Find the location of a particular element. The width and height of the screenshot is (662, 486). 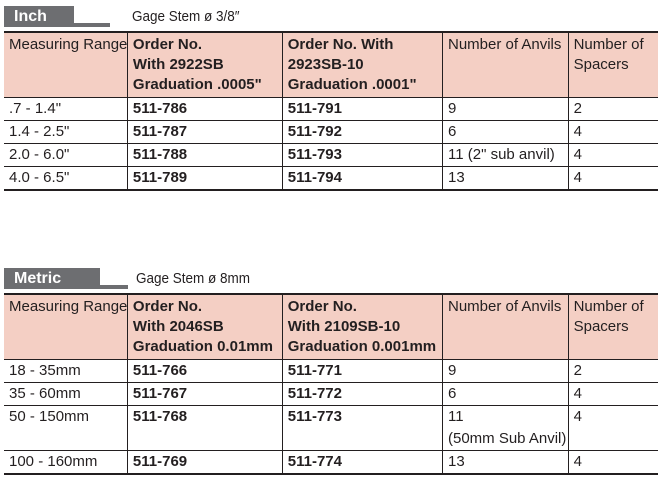

cell-order-no-2: 511-771 is located at coordinates (362, 371).